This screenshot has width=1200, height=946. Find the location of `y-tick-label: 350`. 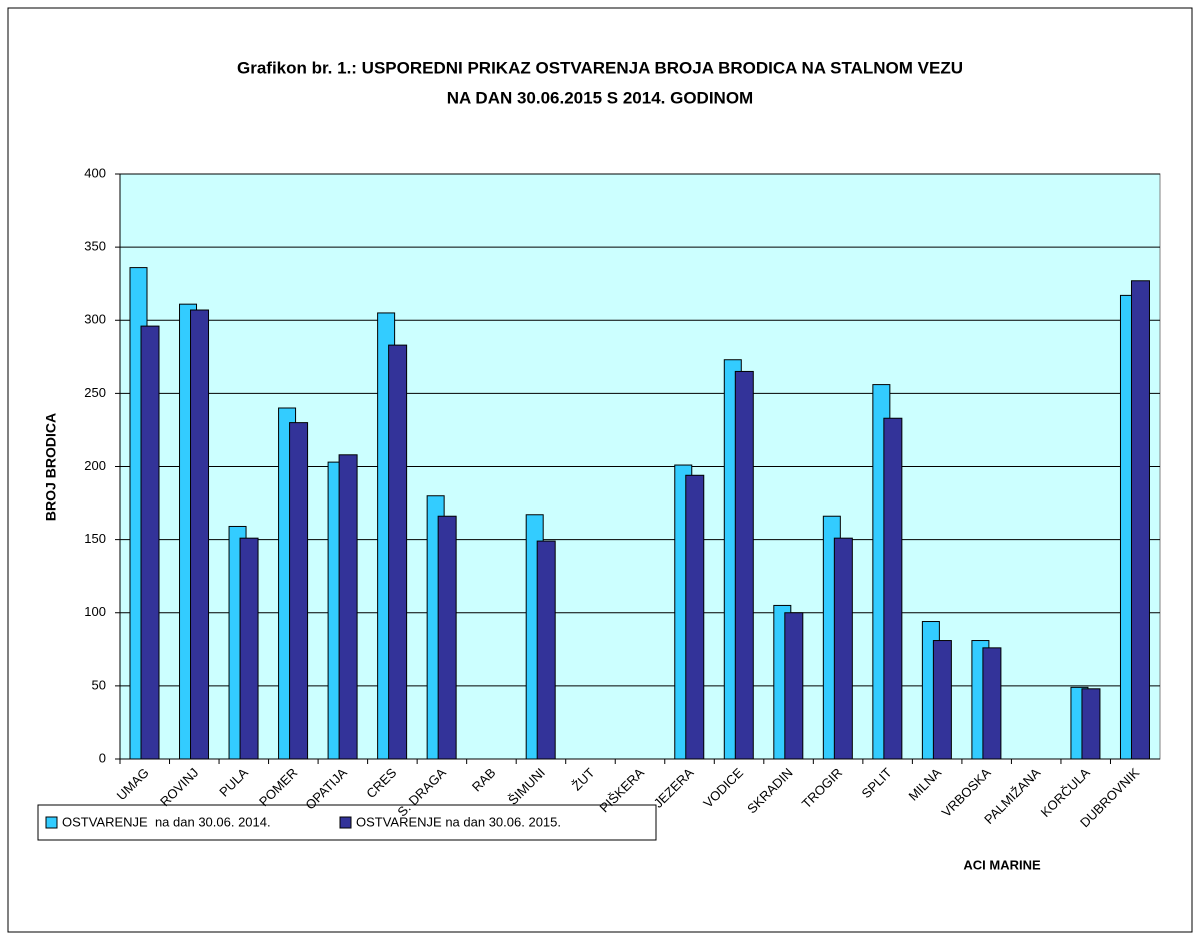

y-tick-label: 350 is located at coordinates (95, 246).